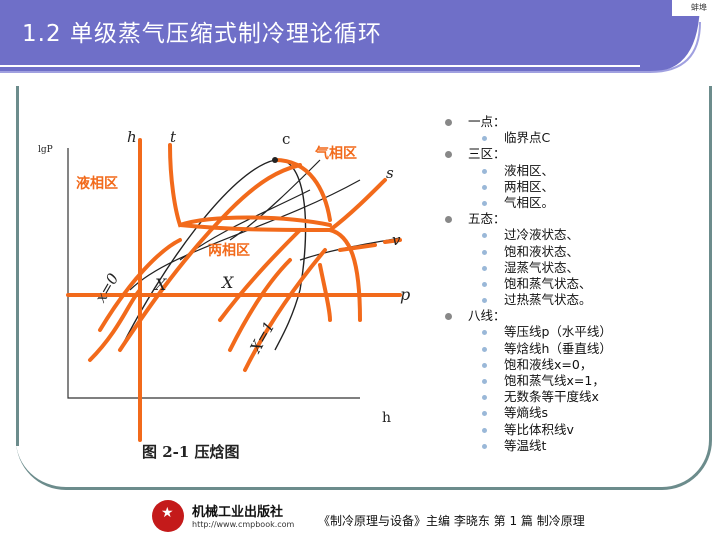 This screenshot has height=535, width=726. Describe the element at coordinates (582, 413) in the screenshot. I see `bullet-subitem: 等熵线s` at that location.